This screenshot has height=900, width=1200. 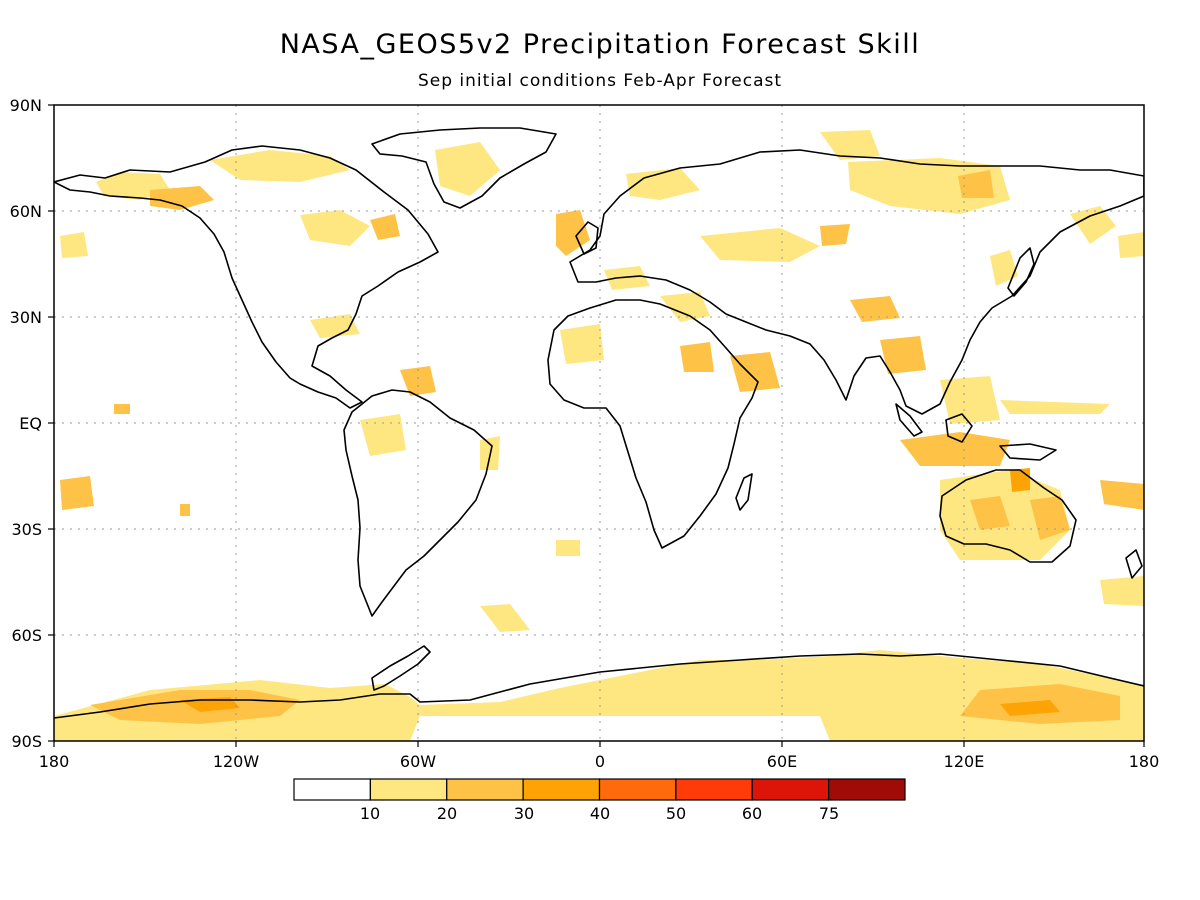 What do you see at coordinates (782, 761) in the screenshot?
I see `lon-label: 60E` at bounding box center [782, 761].